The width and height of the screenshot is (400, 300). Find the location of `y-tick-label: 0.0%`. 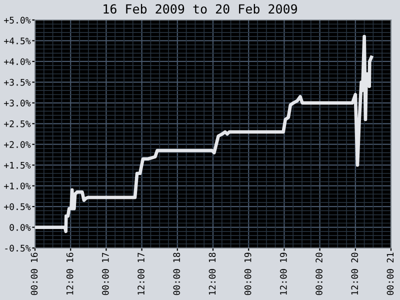

y-tick-label: 0.0% is located at coordinates (20, 227).